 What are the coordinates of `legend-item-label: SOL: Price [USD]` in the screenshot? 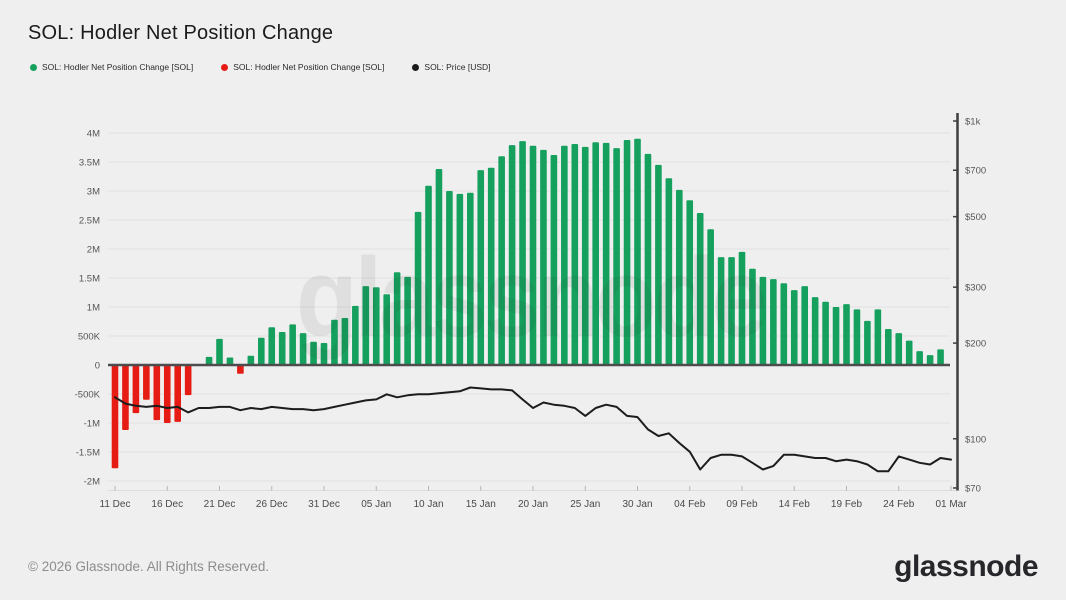 It's located at (457, 67).